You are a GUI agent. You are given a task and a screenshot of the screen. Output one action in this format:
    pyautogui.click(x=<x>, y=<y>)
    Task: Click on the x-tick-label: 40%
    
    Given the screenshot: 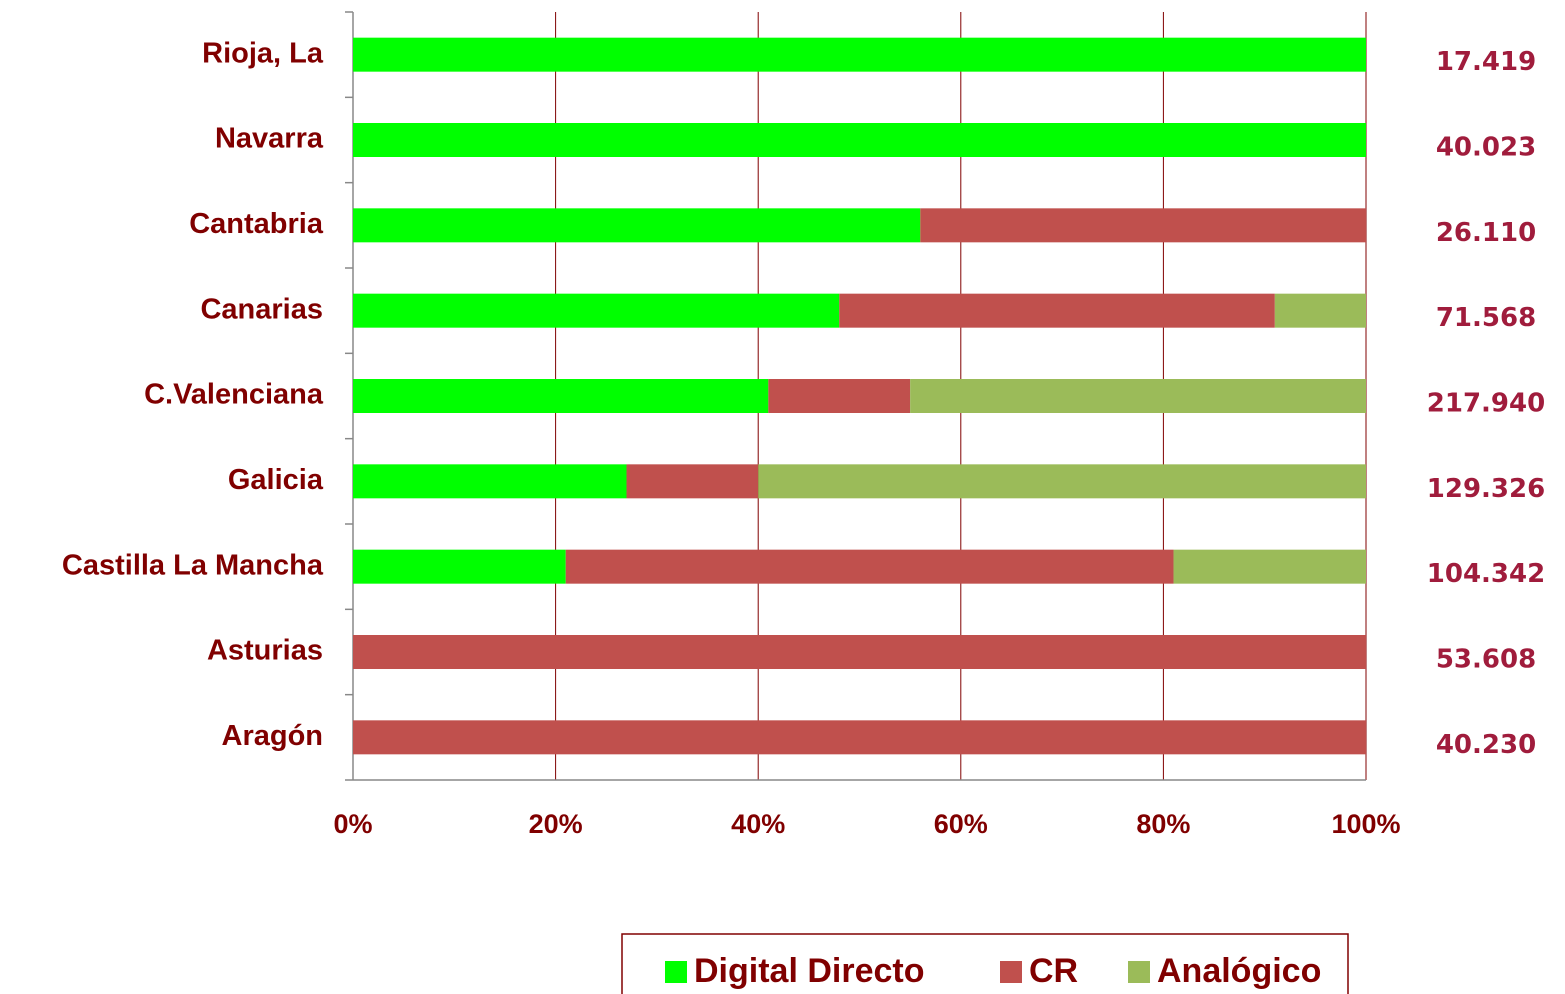 What is the action you would take?
    pyautogui.click(x=758, y=824)
    